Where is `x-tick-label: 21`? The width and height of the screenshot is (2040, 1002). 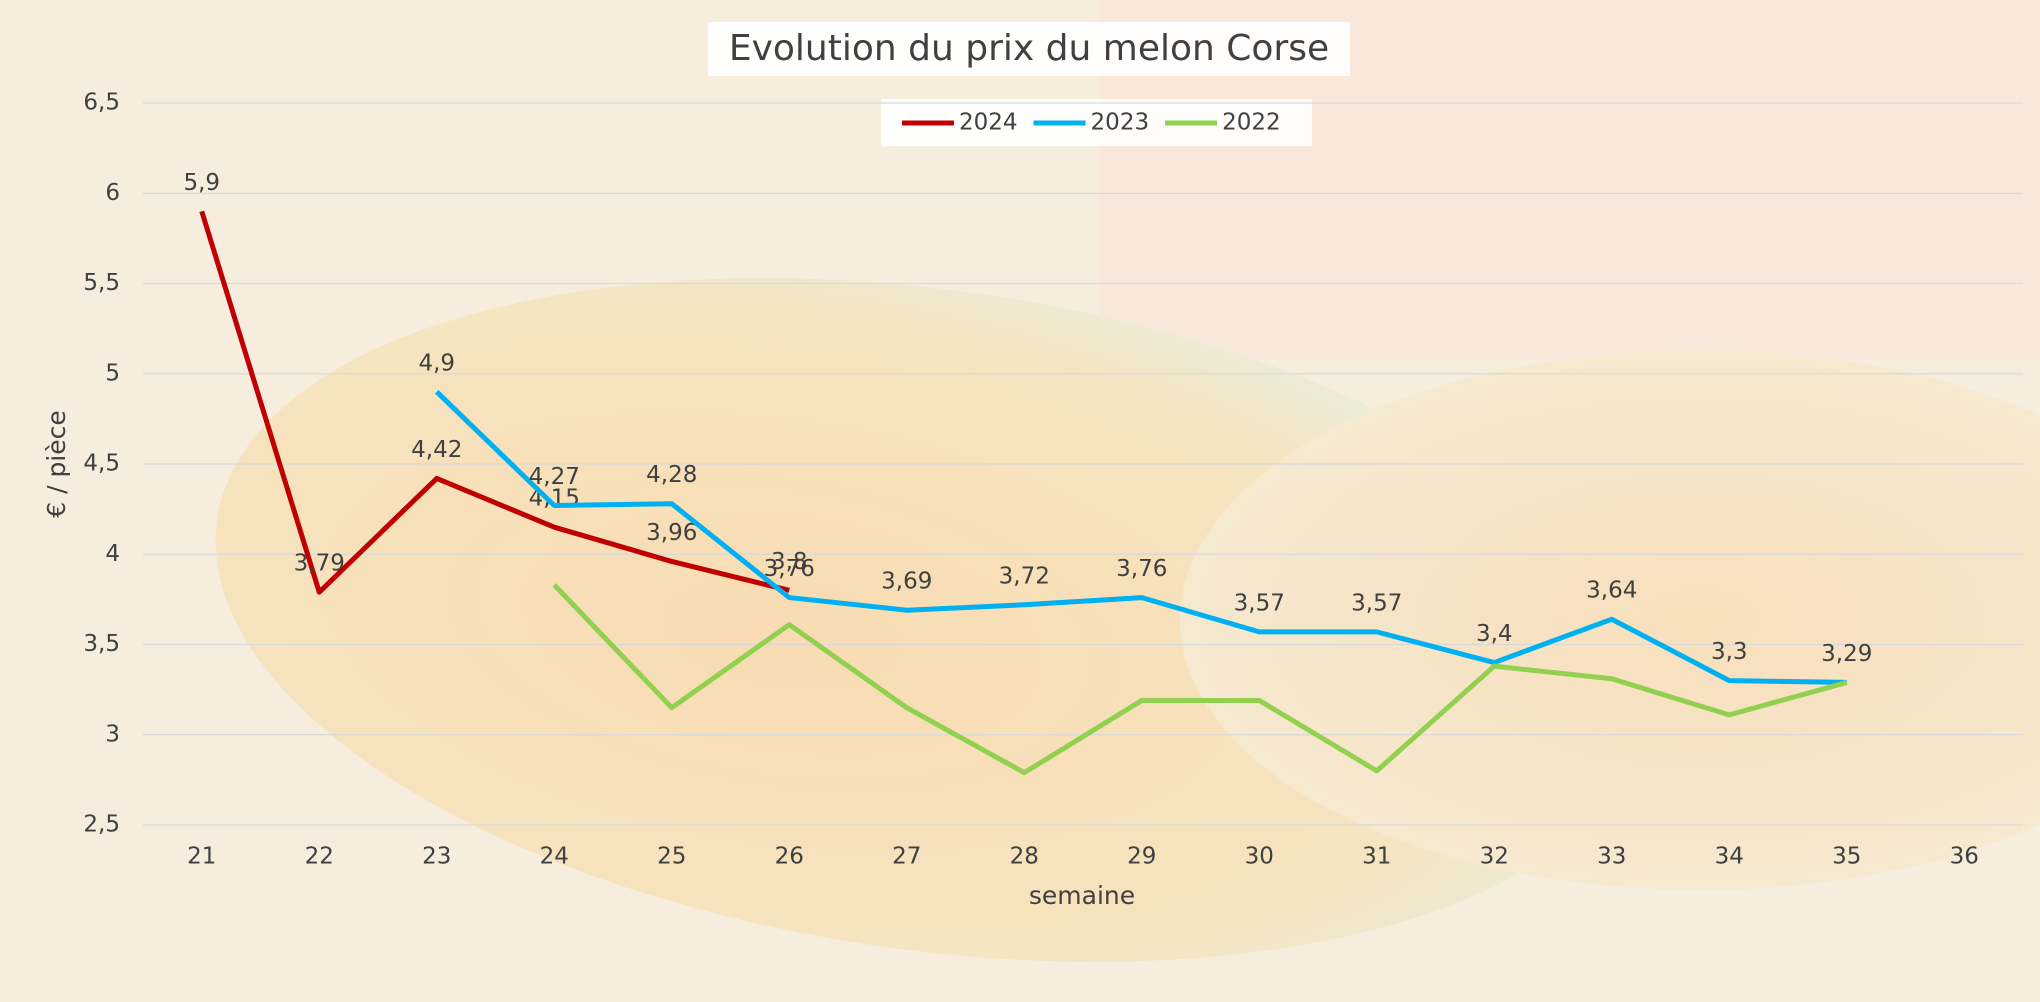 x-tick-label: 21 is located at coordinates (201, 857).